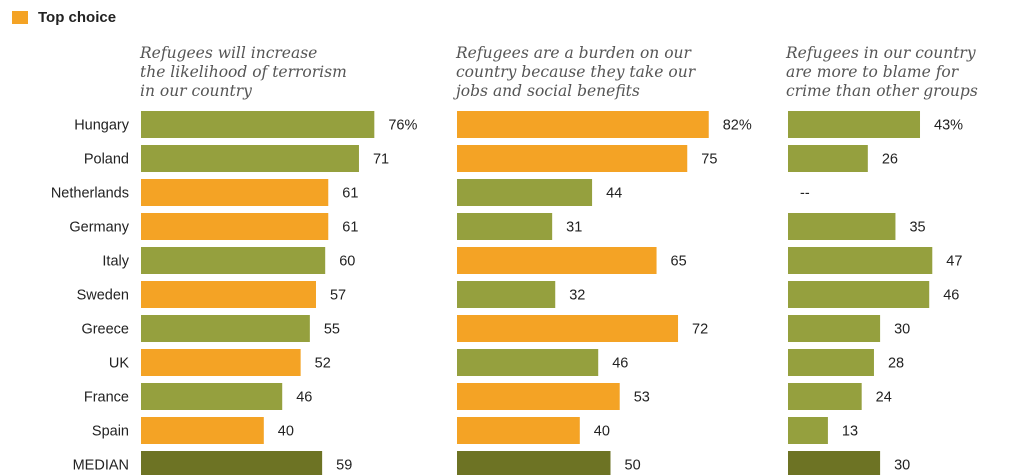 The height and width of the screenshot is (475, 1013). I want to click on value-label-panel3-germany: 35, so click(917, 228).